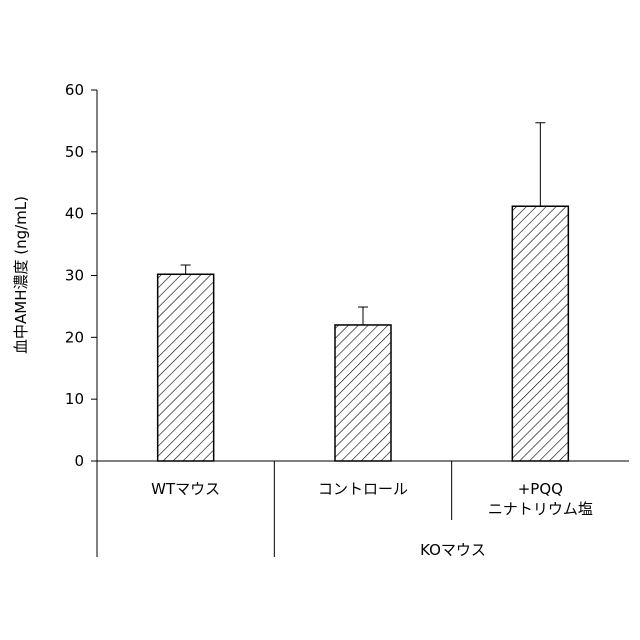 Image resolution: width=640 pixels, height=640 pixels. What do you see at coordinates (74, 337) in the screenshot?
I see `y-tick-label: 20` at bounding box center [74, 337].